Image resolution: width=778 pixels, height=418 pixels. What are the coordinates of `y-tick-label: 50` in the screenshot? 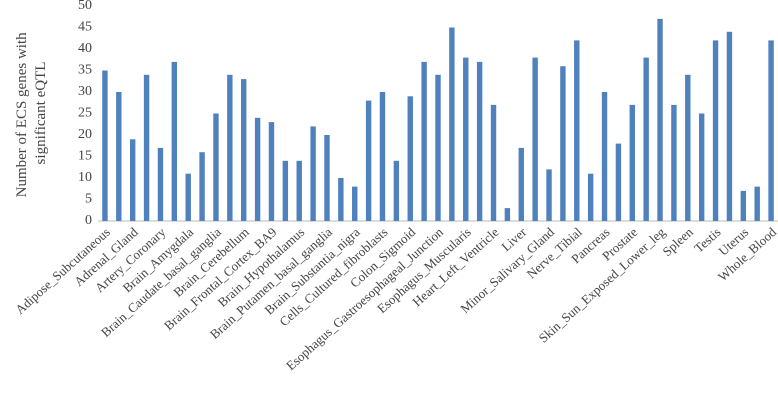 It's located at (85, 6).